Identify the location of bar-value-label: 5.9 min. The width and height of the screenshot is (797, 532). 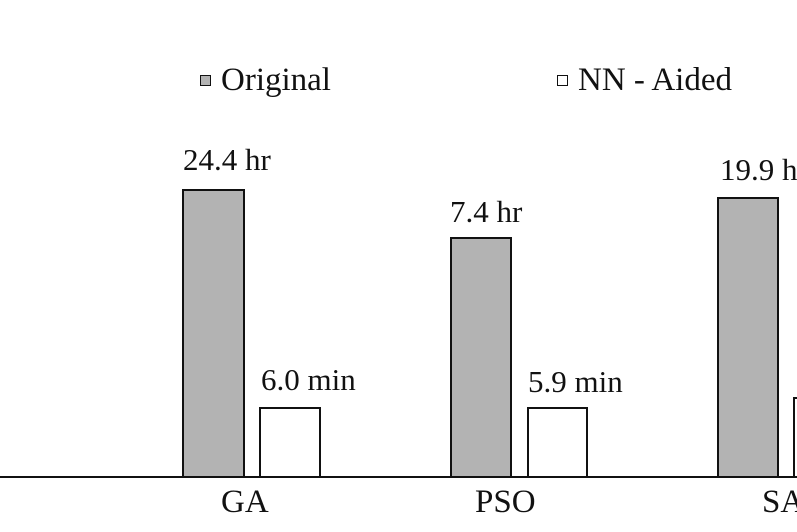
(575, 381).